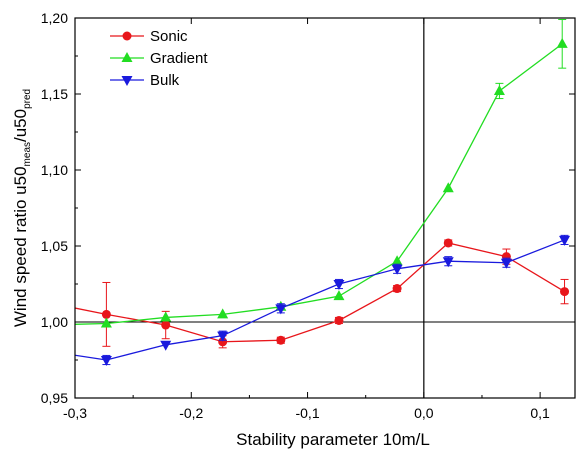 This screenshot has height=450, width=587. What do you see at coordinates (54, 170) in the screenshot?
I see `y-tick-label: 1,10` at bounding box center [54, 170].